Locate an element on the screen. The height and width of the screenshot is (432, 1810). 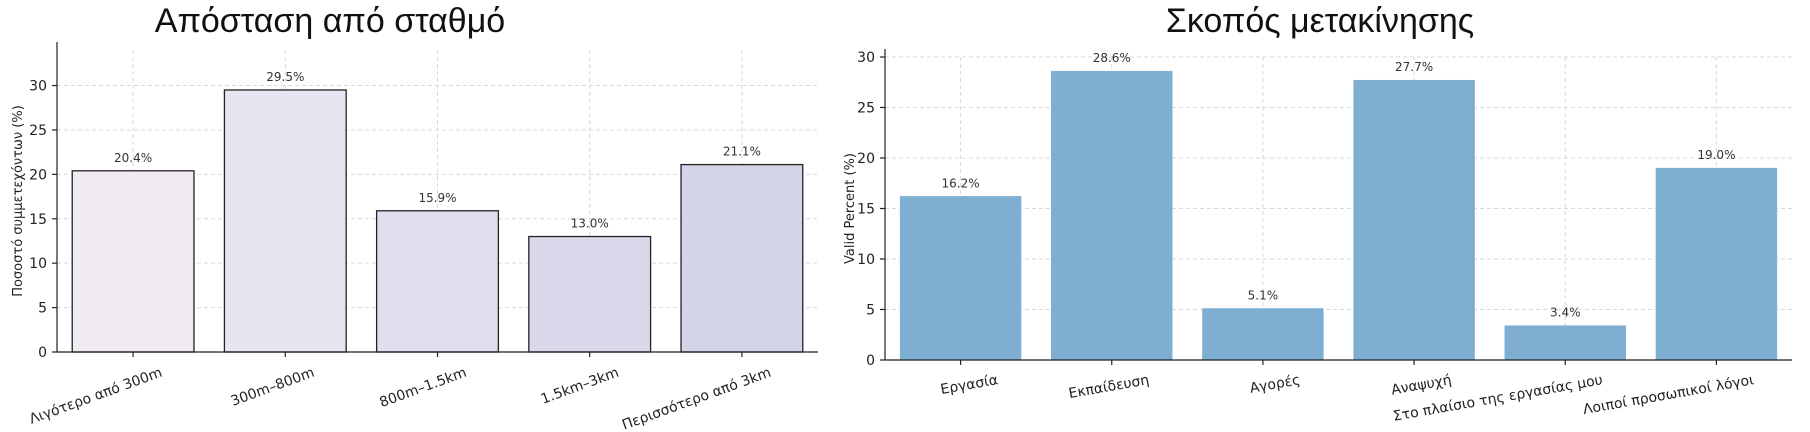
y-axis-label: Valid Percent (%) is located at coordinates (850, 208).